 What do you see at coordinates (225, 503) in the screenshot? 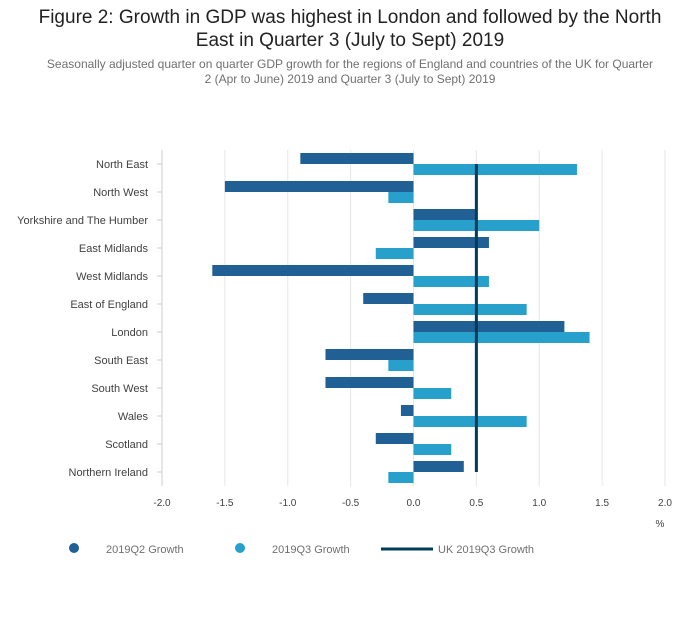
I see `x-tick-label: -1.5` at bounding box center [225, 503].